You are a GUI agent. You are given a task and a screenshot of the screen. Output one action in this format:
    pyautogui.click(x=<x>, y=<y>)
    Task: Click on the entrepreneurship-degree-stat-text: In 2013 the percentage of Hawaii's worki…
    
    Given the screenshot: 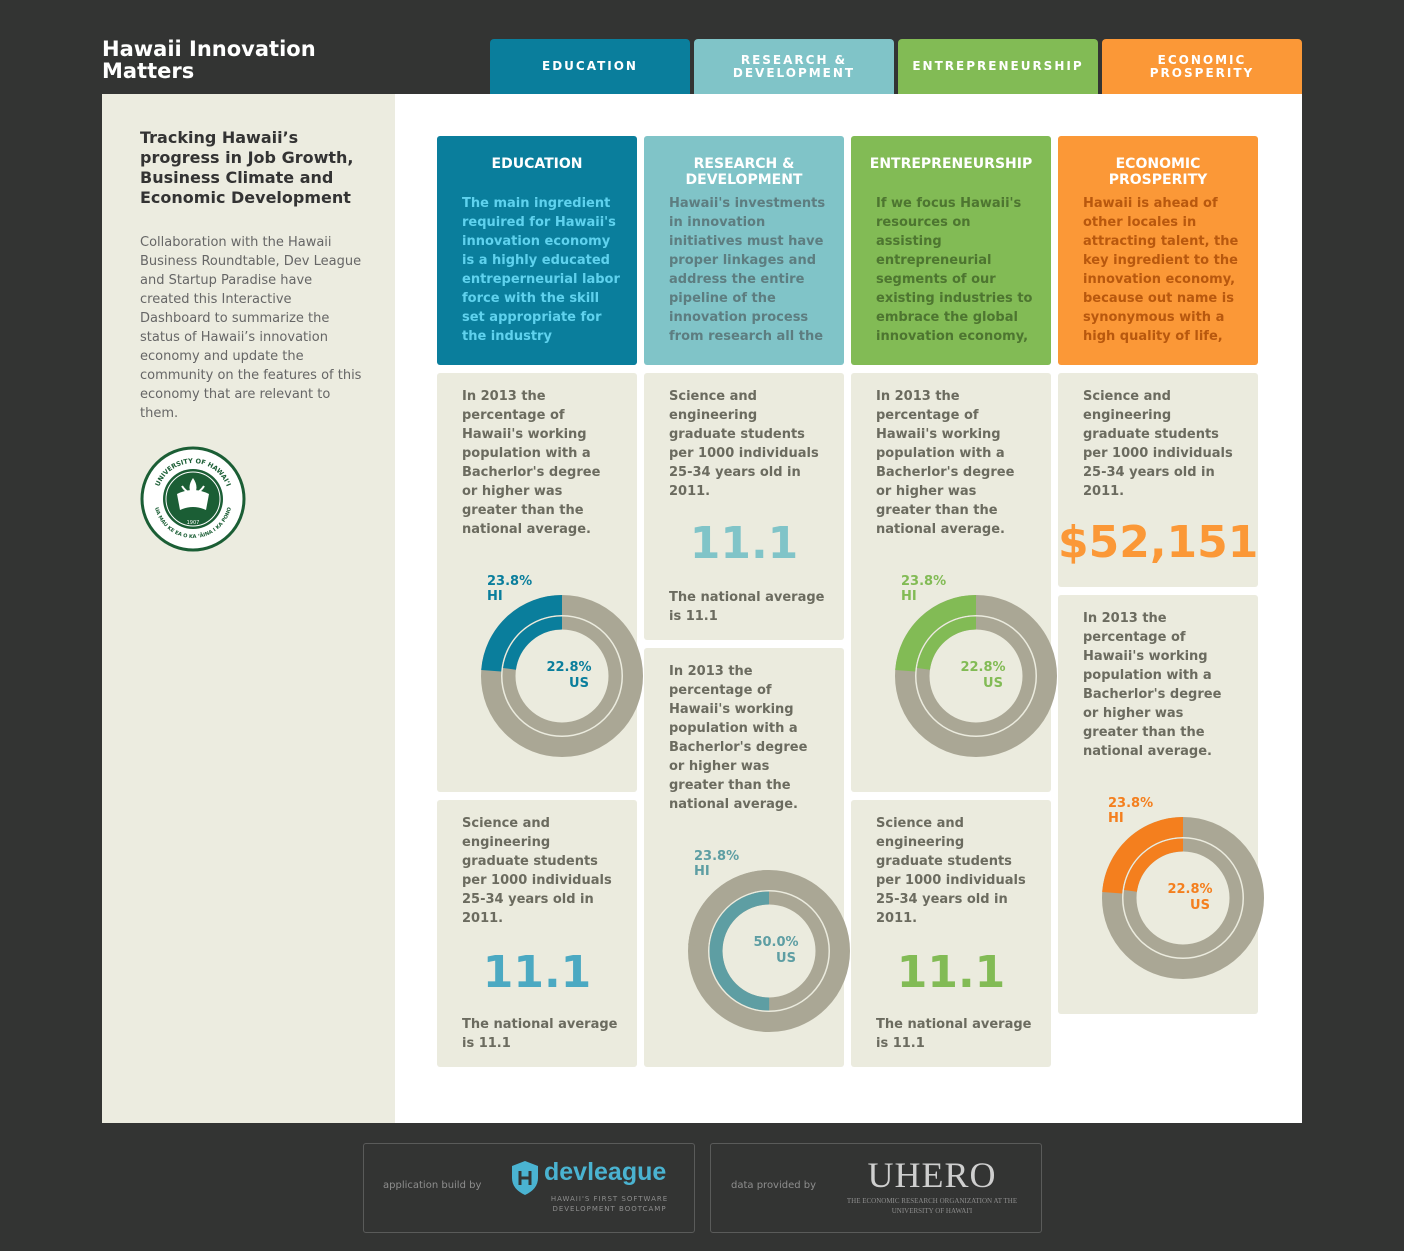 What is the action you would take?
    pyautogui.click(x=945, y=463)
    